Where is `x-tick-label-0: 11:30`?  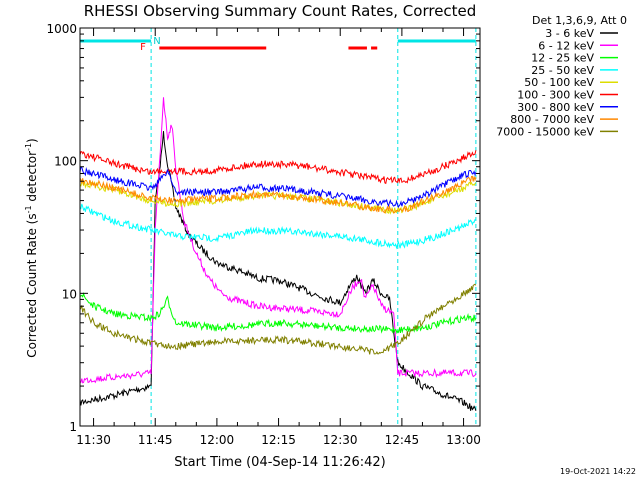 x-tick-label-0: 11:30 is located at coordinates (93, 440).